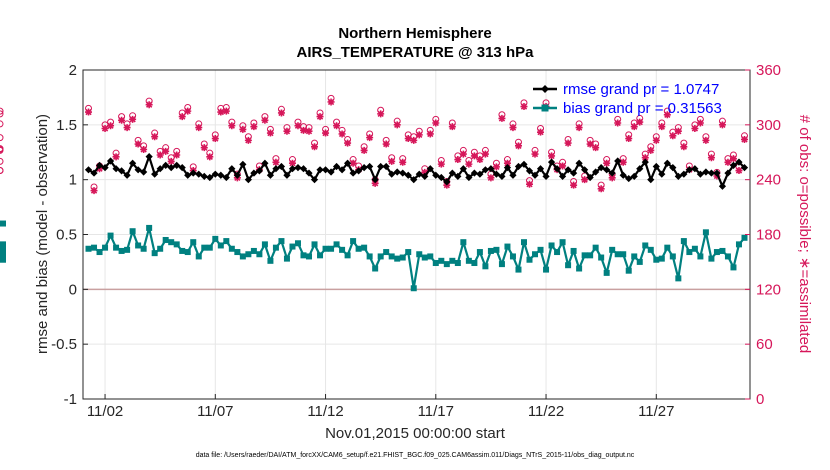 The width and height of the screenshot is (830, 470). What do you see at coordinates (2, 171) in the screenshot?
I see `obs-possible-point` at bounding box center [2, 171].